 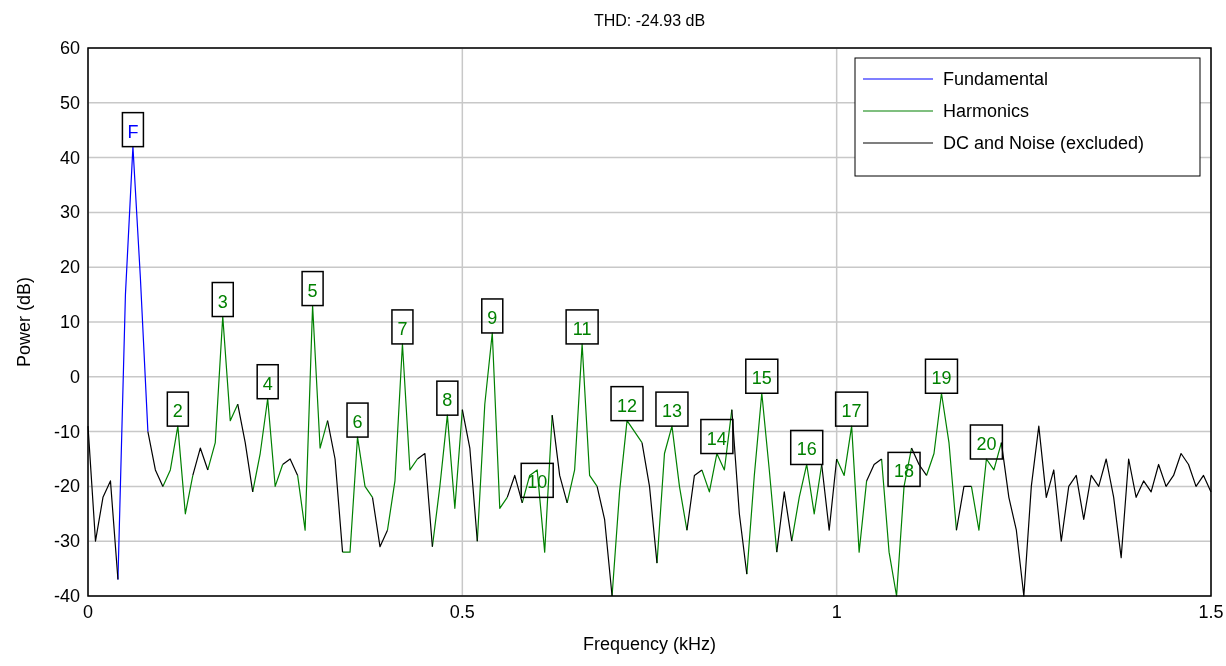 I want to click on annotation: 5, so click(x=312, y=290).